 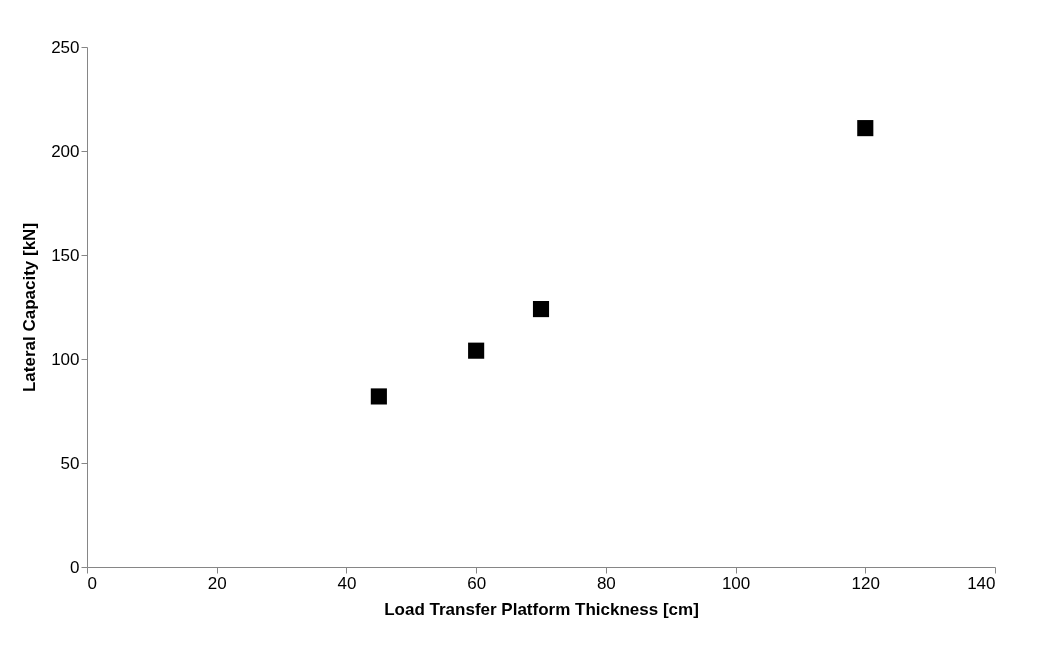 I want to click on x-tick-label: 20, so click(x=217, y=583).